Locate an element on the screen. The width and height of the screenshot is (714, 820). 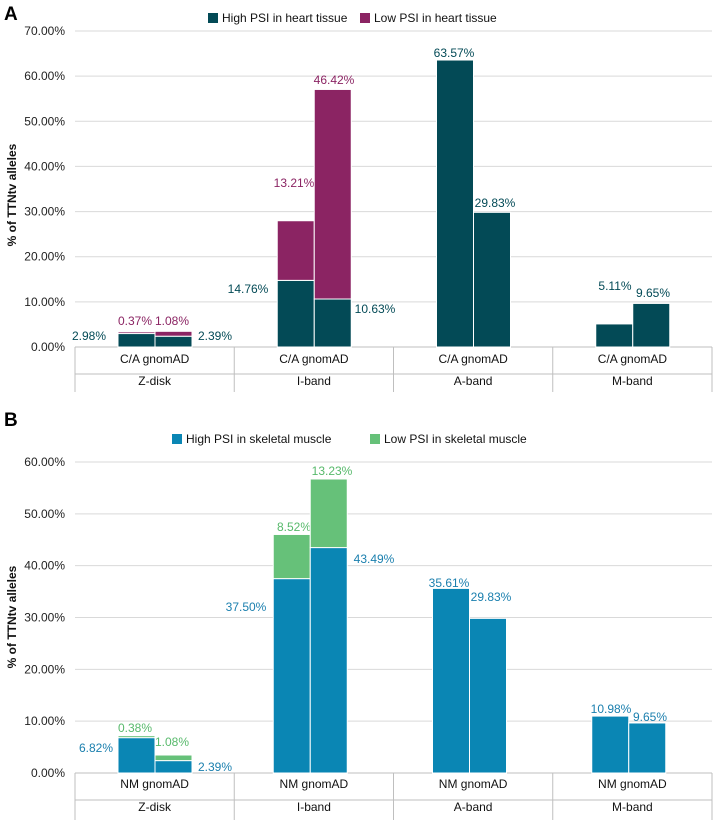
bar-low-i-band-nm is located at coordinates (291, 556).